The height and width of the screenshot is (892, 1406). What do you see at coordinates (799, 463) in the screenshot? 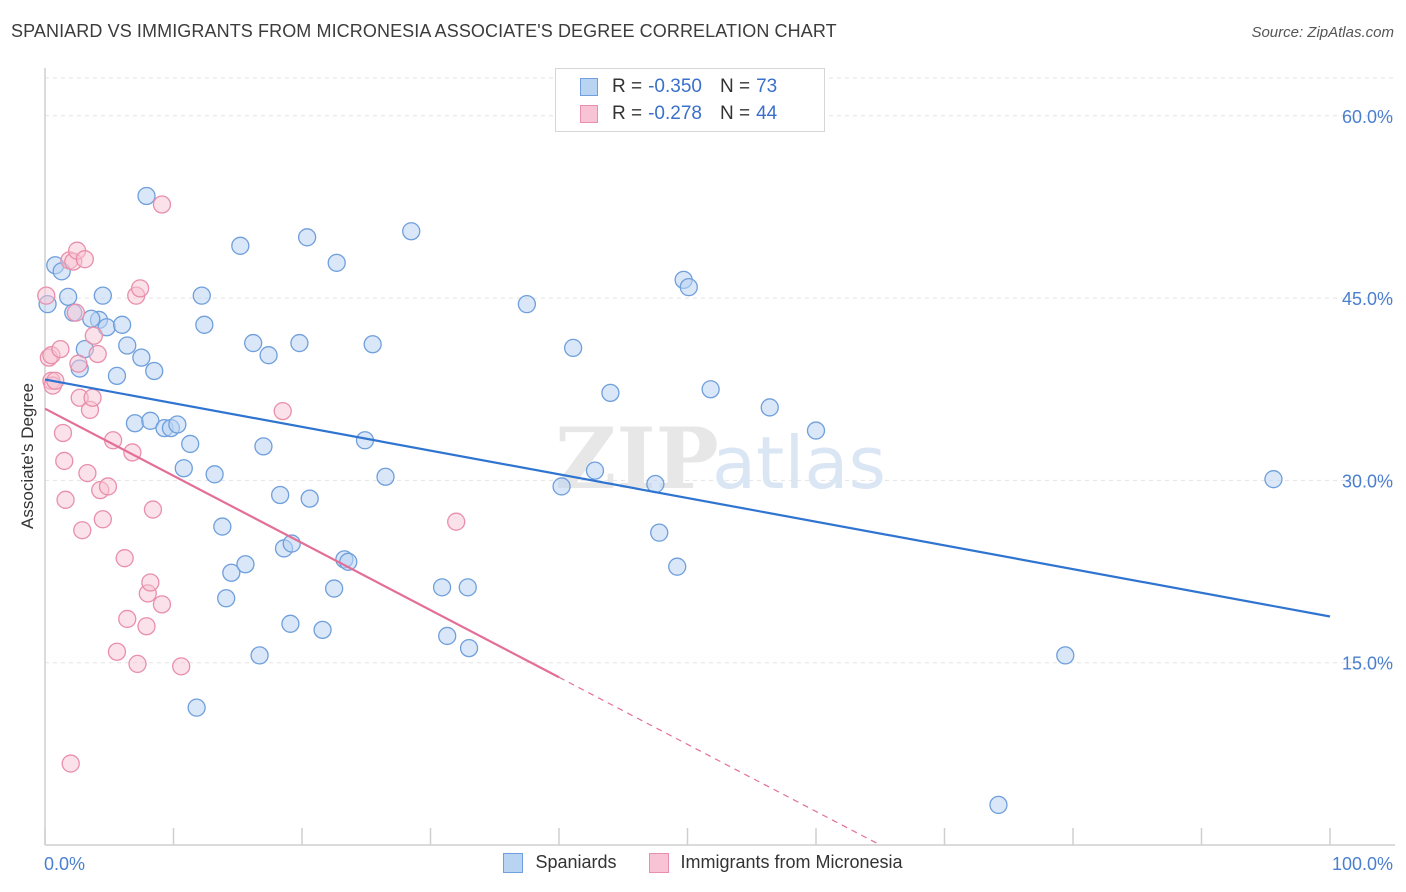
I see `watermark-atlas: atlas` at bounding box center [799, 463].